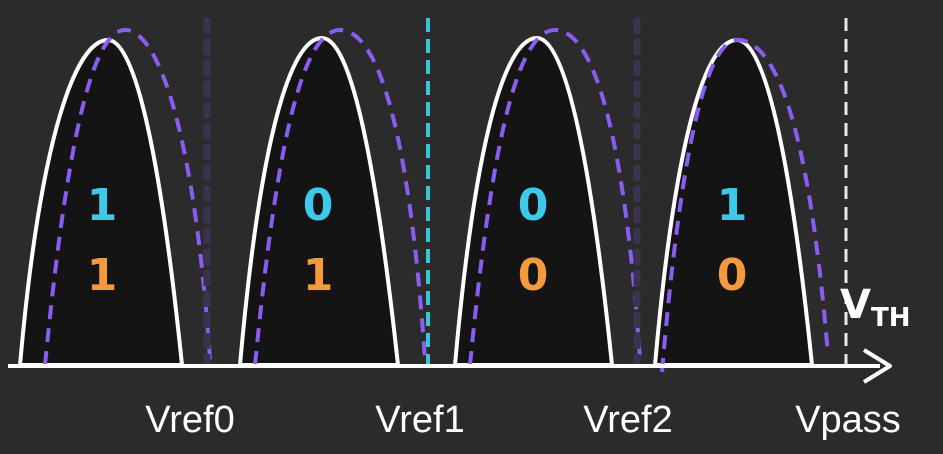 The image size is (943, 454). I want to click on state-distribution-3: 1 0, so click(741, 205).